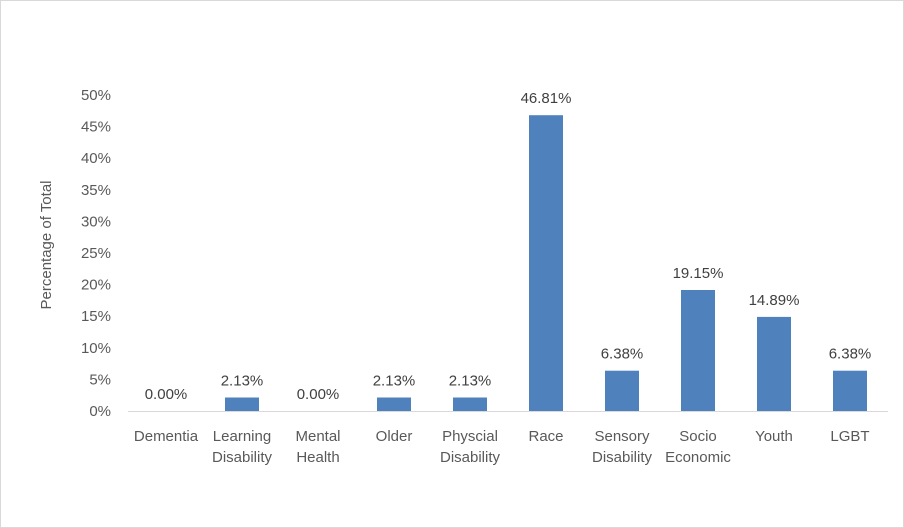  What do you see at coordinates (546, 98) in the screenshot?
I see `data-label: 46.81%` at bounding box center [546, 98].